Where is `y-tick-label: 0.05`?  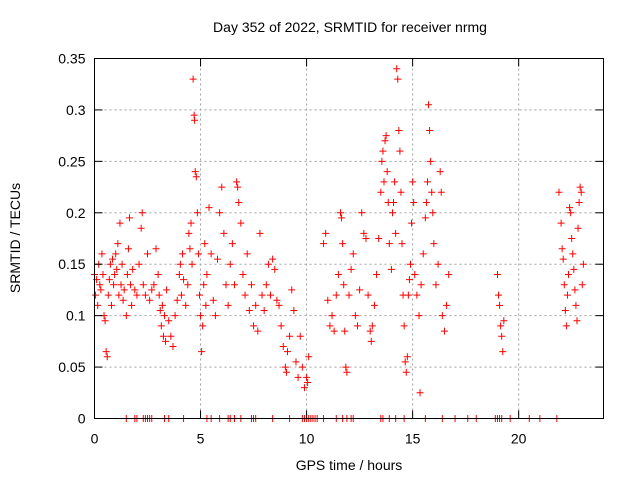
y-tick-label: 0.05 is located at coordinates (71, 367).